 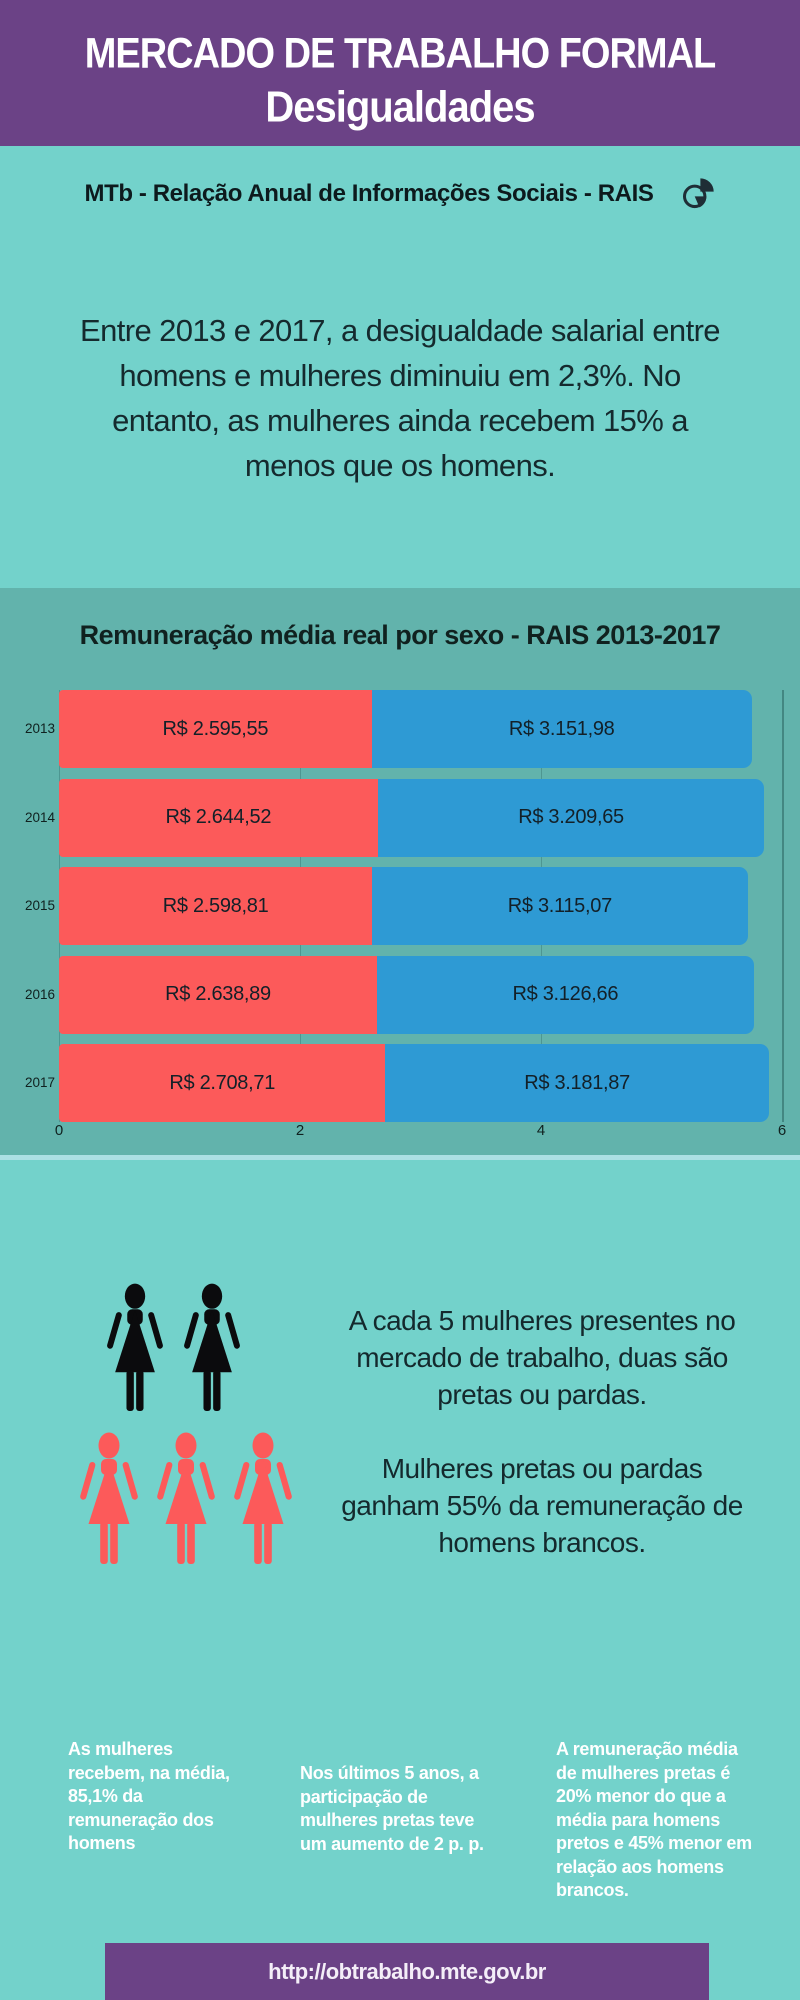 I want to click on bar-value-label: R$ 2.598,81, so click(x=215, y=905).